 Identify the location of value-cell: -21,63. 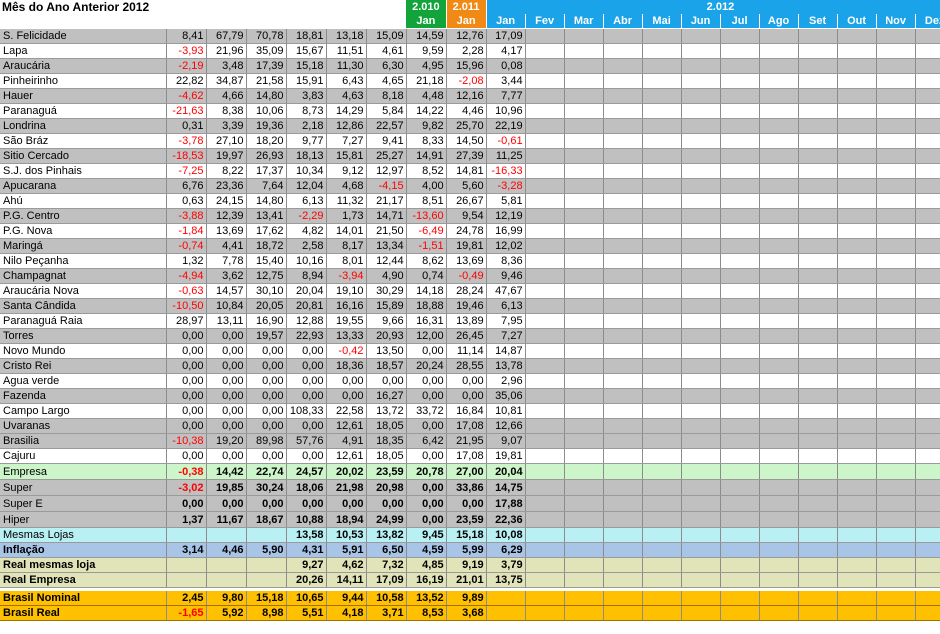
(186, 111).